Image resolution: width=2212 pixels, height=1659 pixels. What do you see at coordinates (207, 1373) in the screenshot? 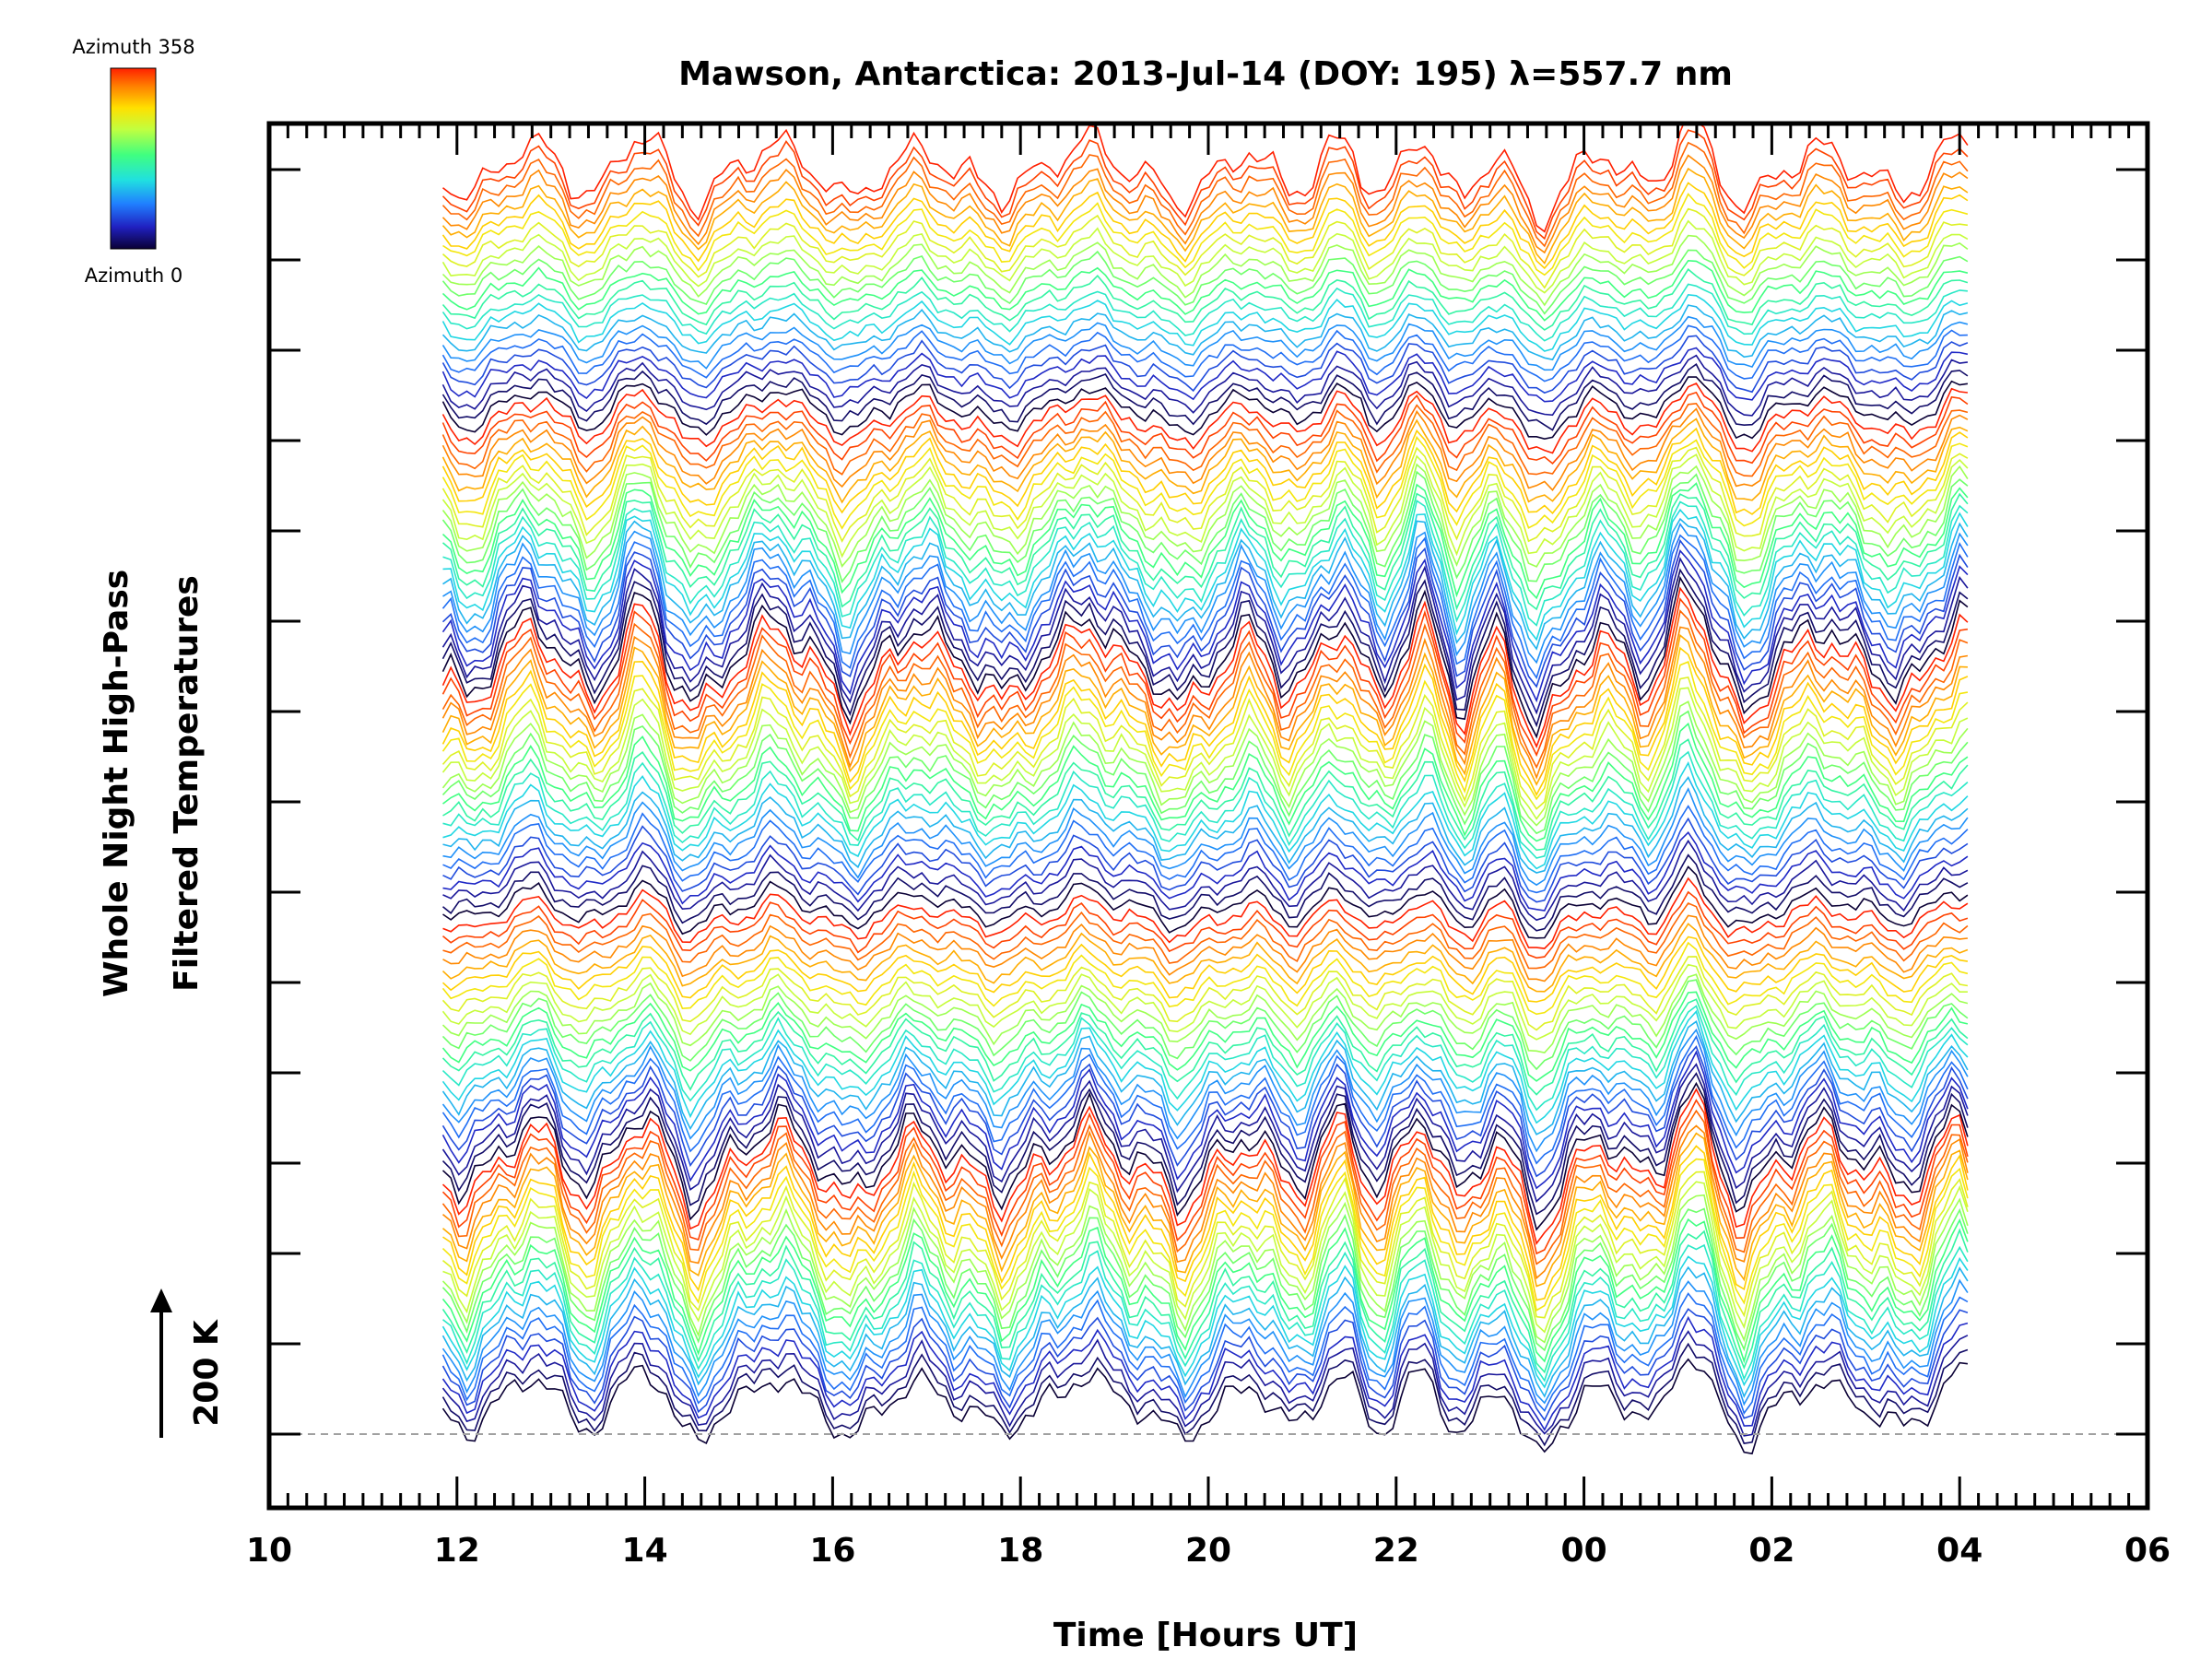
I see `scale-label: 200 K` at bounding box center [207, 1373].